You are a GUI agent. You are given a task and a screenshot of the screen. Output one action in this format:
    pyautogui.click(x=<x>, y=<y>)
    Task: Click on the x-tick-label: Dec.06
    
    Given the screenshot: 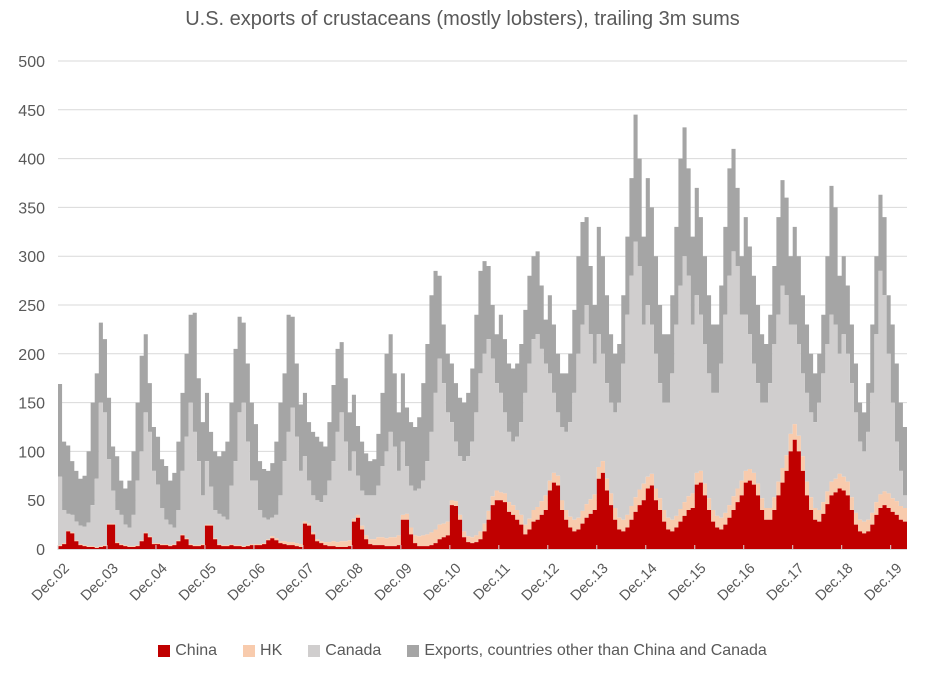 What is the action you would take?
    pyautogui.click(x=247, y=583)
    